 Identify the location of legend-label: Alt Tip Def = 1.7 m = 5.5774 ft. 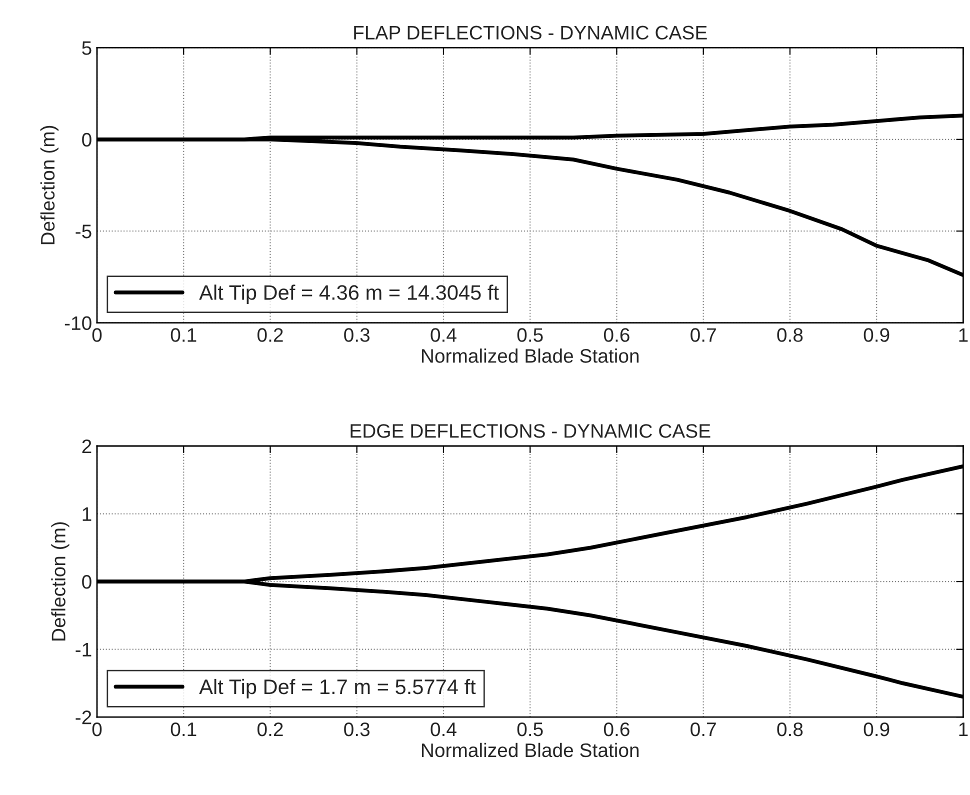
(337, 688).